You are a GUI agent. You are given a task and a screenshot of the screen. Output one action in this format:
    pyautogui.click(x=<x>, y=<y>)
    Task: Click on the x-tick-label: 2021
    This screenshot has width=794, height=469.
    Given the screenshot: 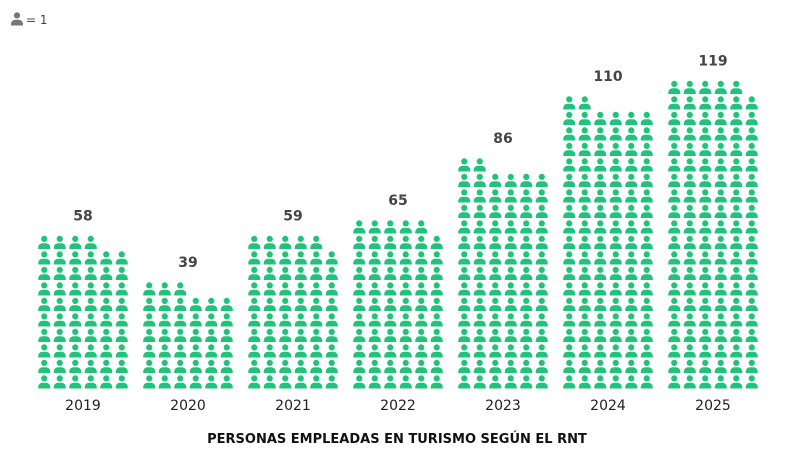 What is the action you would take?
    pyautogui.click(x=293, y=406)
    